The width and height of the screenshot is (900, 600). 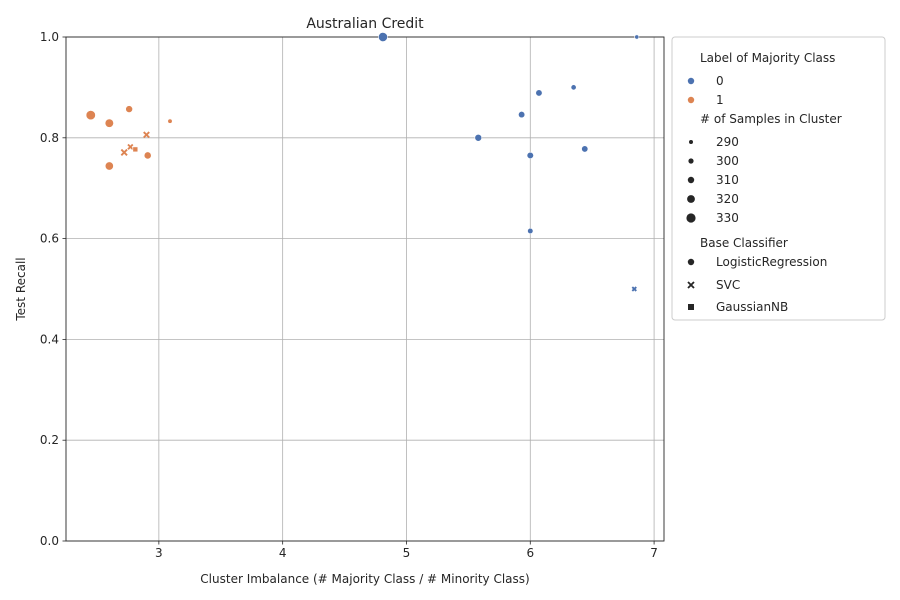 I want to click on x-tick-label: 3, so click(x=159, y=553).